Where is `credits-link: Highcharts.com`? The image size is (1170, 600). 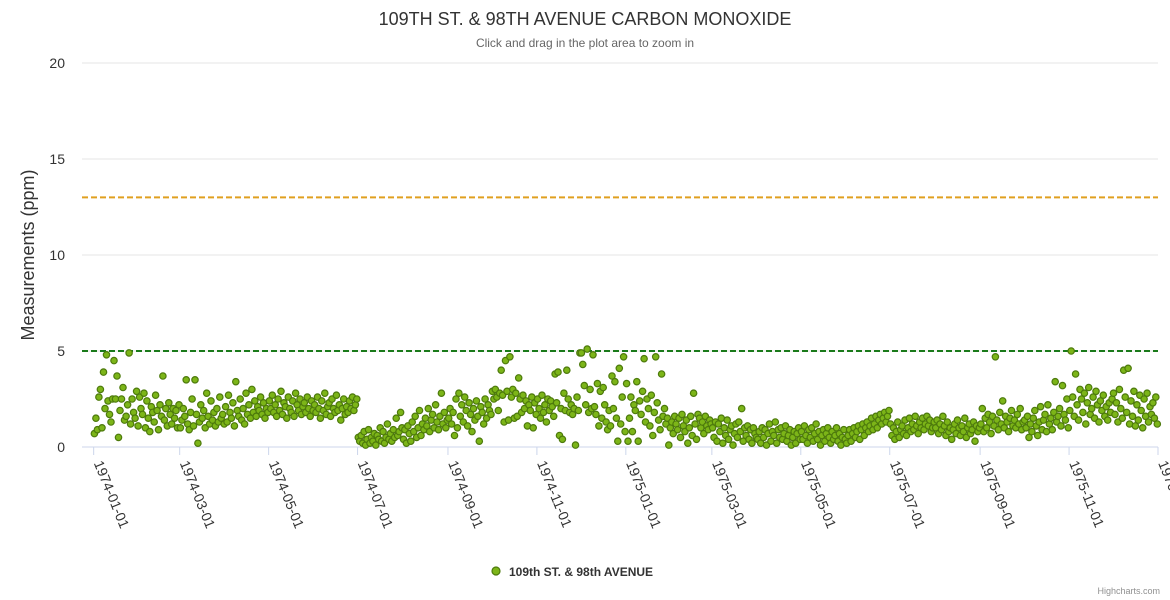 credits-link: Highcharts.com is located at coordinates (1128, 591).